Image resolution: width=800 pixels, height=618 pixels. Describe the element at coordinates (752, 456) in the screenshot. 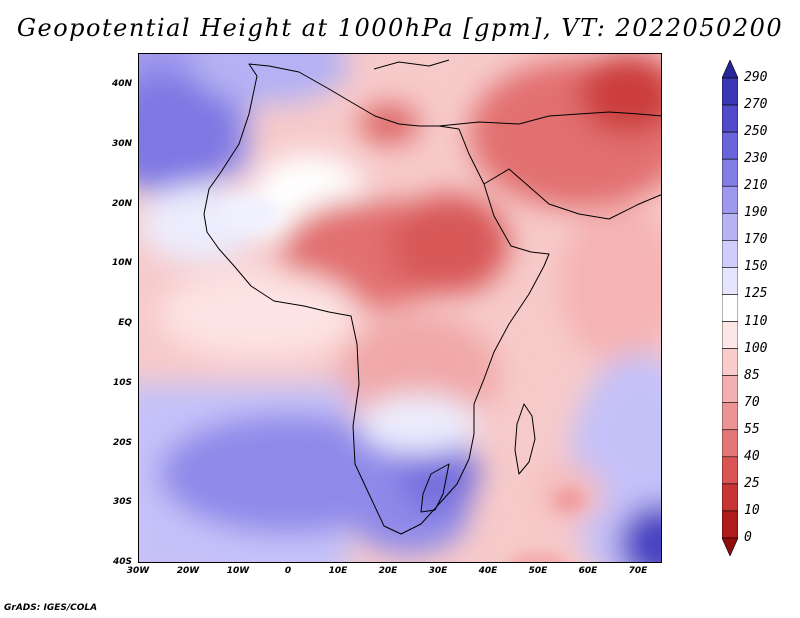

I see `colorbar-label: 40` at that location.